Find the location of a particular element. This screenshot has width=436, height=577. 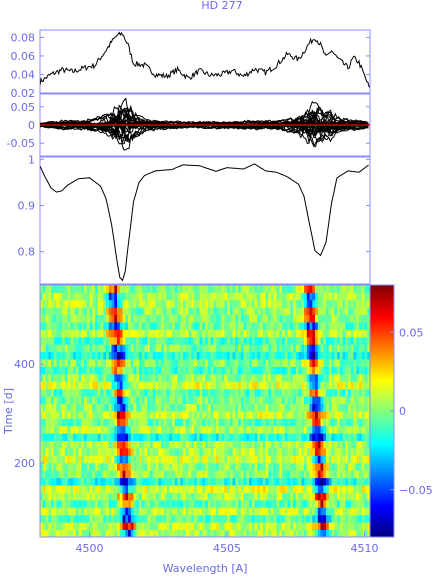

y-tick-label: 1 is located at coordinates (31, 159).